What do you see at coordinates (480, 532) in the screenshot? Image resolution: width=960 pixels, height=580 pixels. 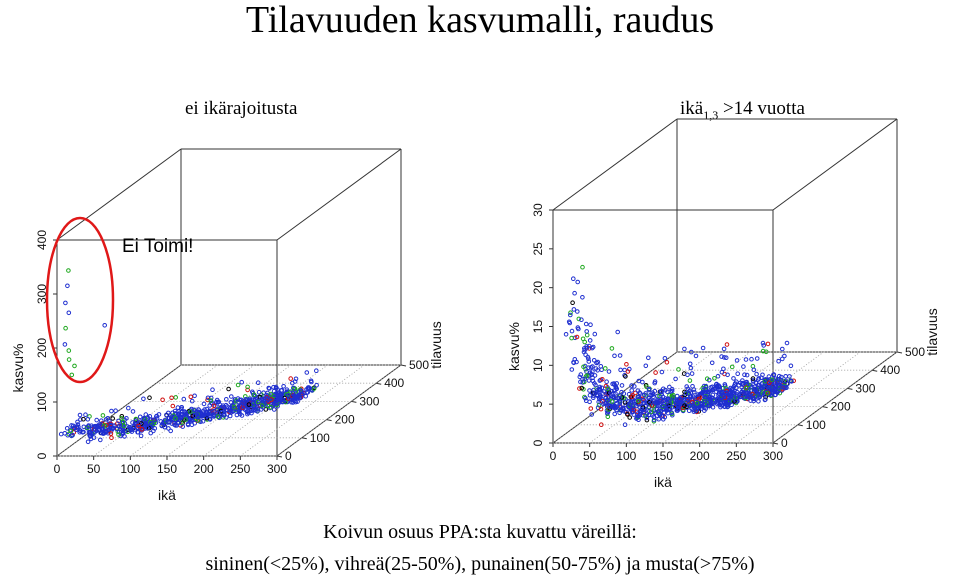 I see `caption-line1: Koivun osuus PPA:sta kuvattu väreillä:` at bounding box center [480, 532].